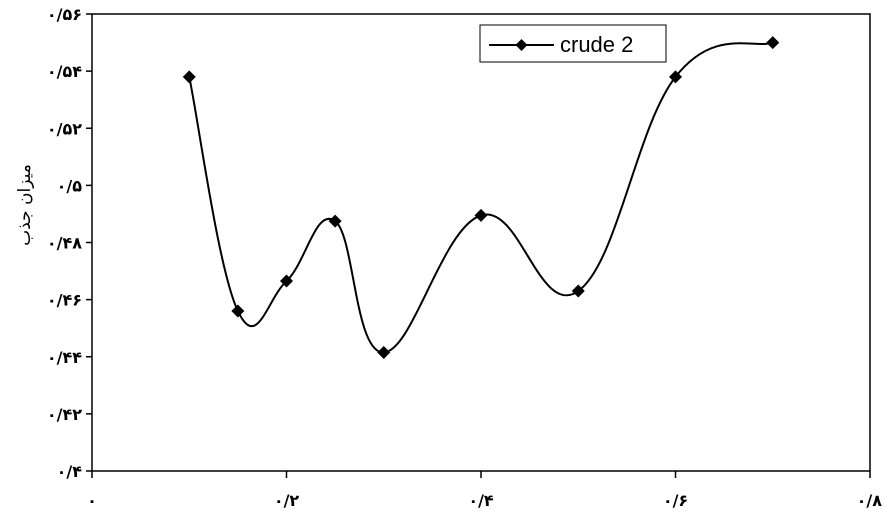  Describe the element at coordinates (64, 14) in the screenshot. I see `y-tick-label: ۰/۵۶` at that location.